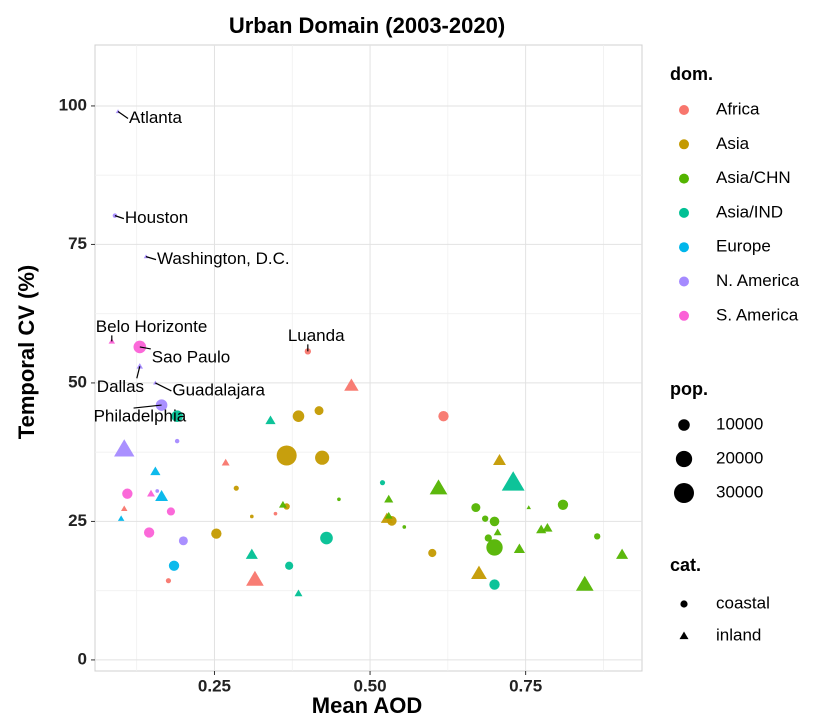 The image size is (826, 720). What do you see at coordinates (152, 326) in the screenshot?
I see `annotation: Belo Horizonte` at bounding box center [152, 326].